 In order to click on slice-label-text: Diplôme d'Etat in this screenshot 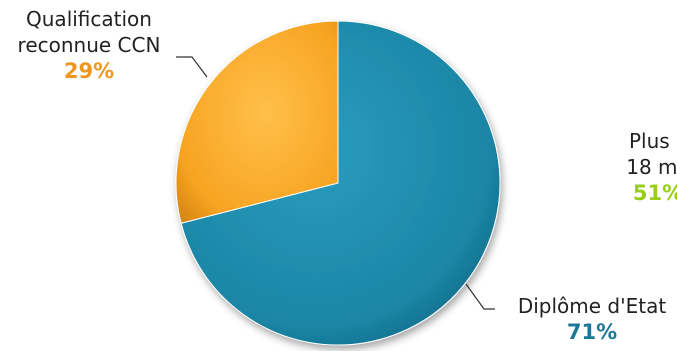, I will do `click(592, 306)`.